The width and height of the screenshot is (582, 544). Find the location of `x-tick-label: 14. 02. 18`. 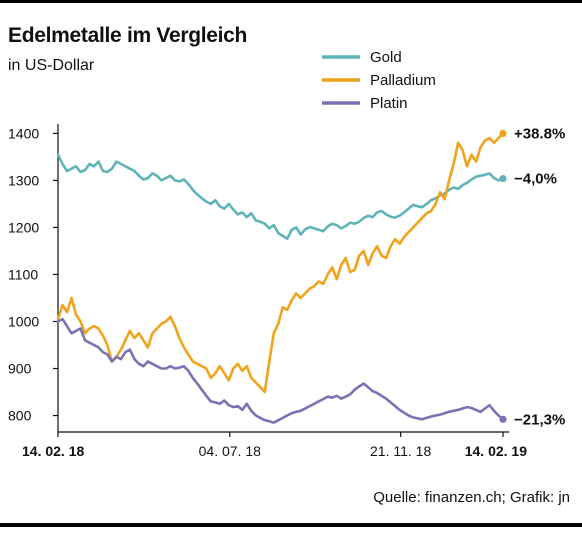

x-tick-label: 14. 02. 18 is located at coordinates (53, 451).